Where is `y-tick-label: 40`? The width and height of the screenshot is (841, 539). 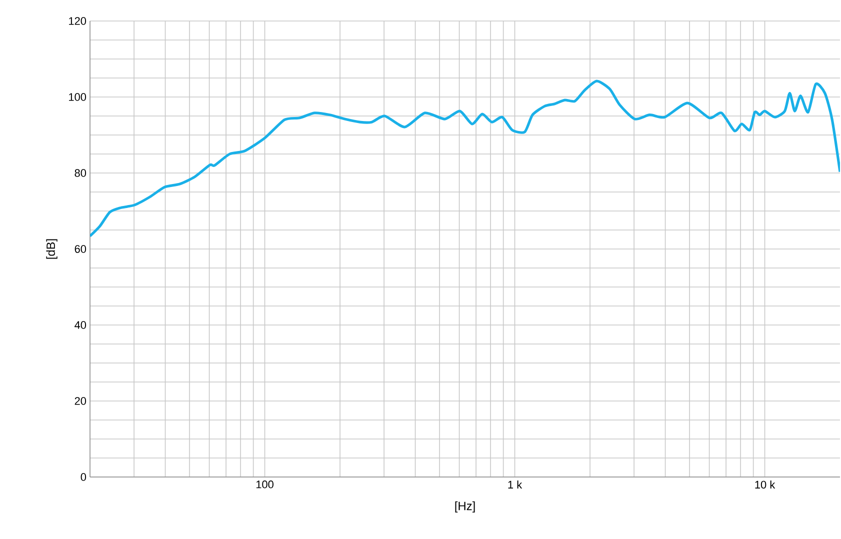
y-tick-label: 40 is located at coordinates (80, 325).